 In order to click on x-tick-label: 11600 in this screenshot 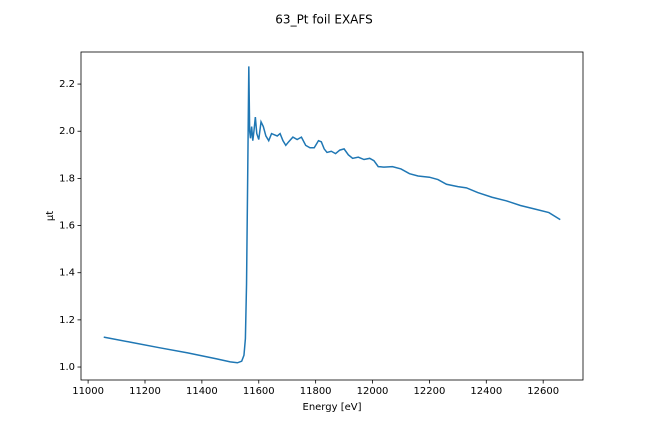, I will do `click(259, 391)`.